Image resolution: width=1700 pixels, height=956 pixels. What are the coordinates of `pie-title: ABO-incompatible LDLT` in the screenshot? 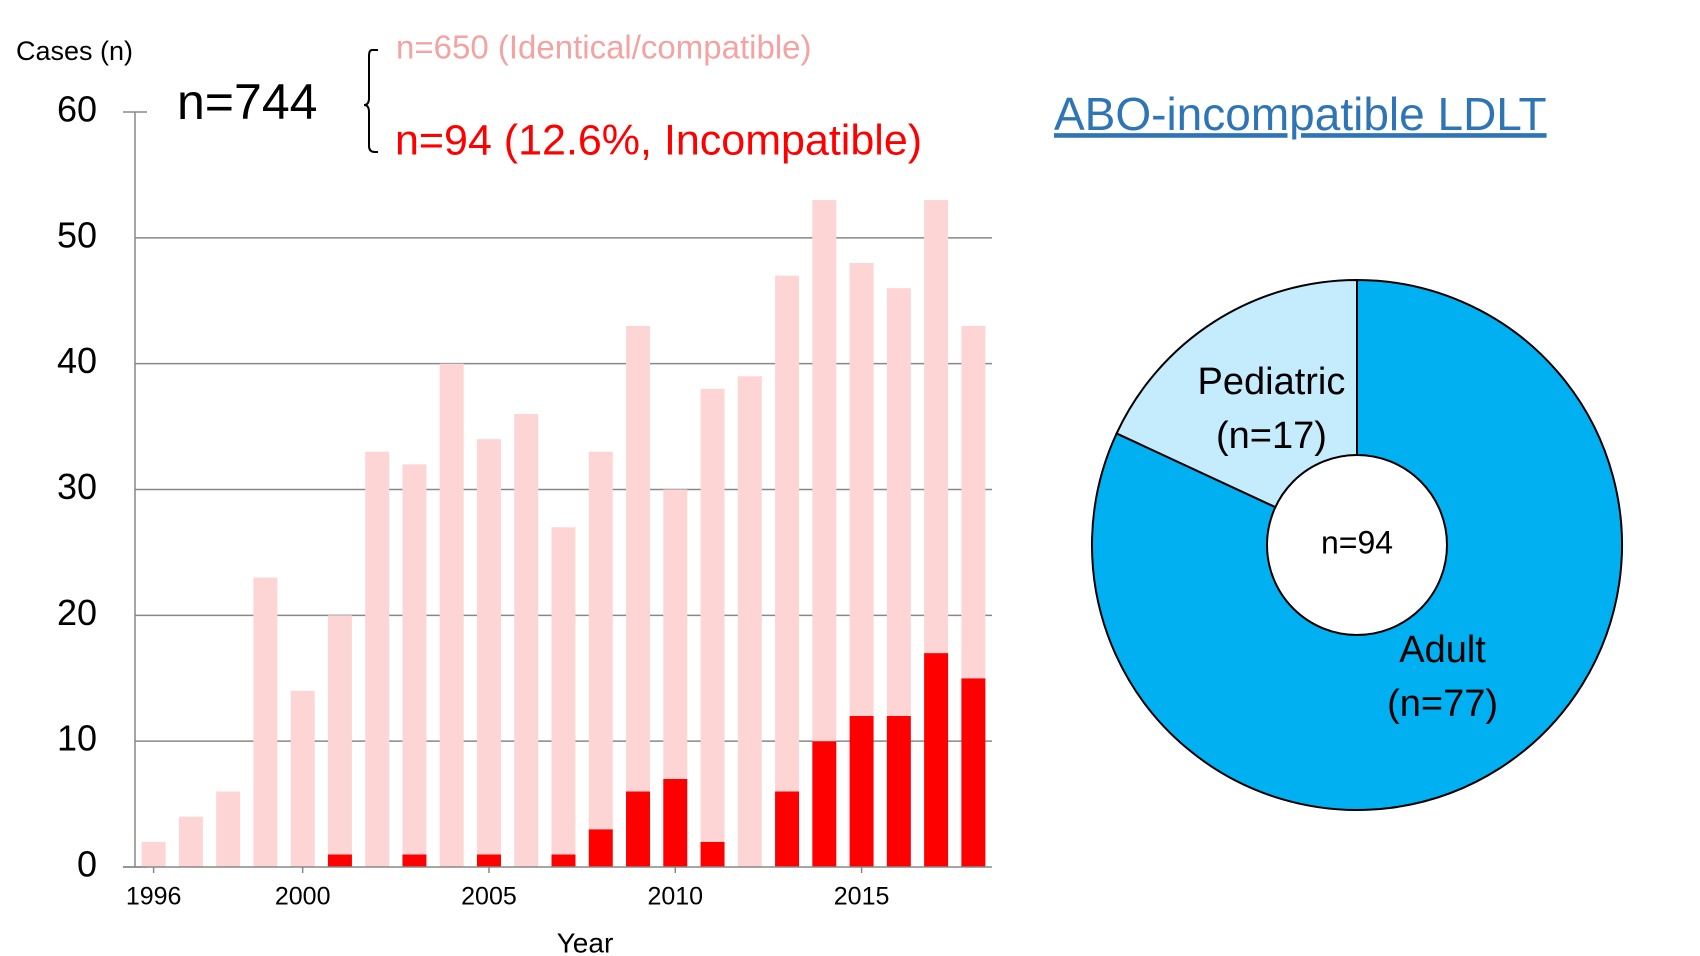 It's located at (1300, 114).